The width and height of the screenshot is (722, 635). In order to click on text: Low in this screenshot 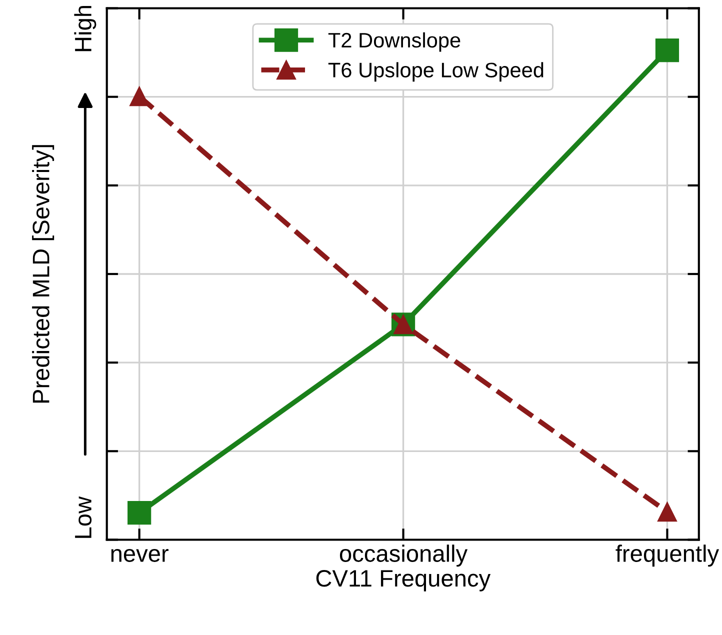, I will do `click(83, 517)`.